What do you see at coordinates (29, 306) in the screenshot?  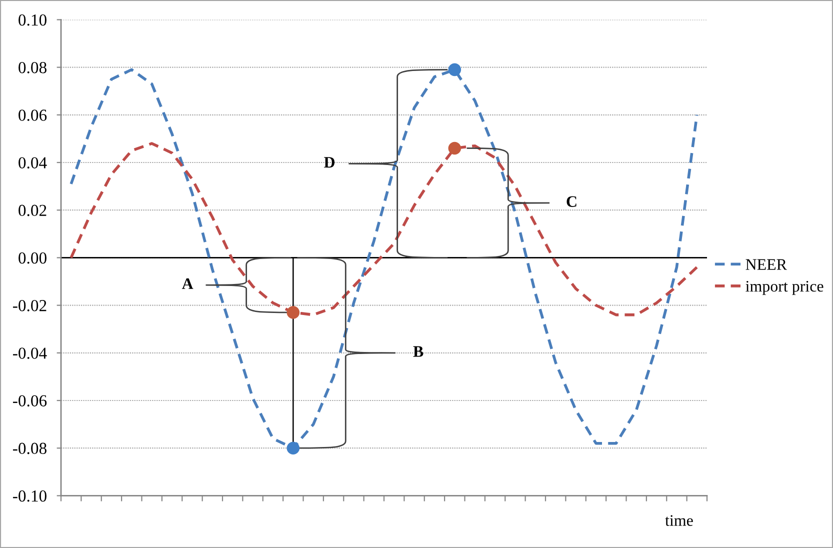 I see `y-tick-label: -0.02` at bounding box center [29, 306].